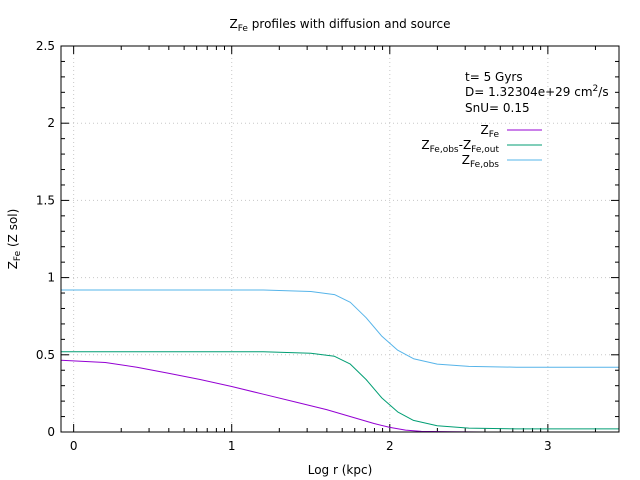  I want to click on annotations: t= 5 Gyrs D= 1.32304e+29 cm2/s SnU= 0.15, so click(537, 92).